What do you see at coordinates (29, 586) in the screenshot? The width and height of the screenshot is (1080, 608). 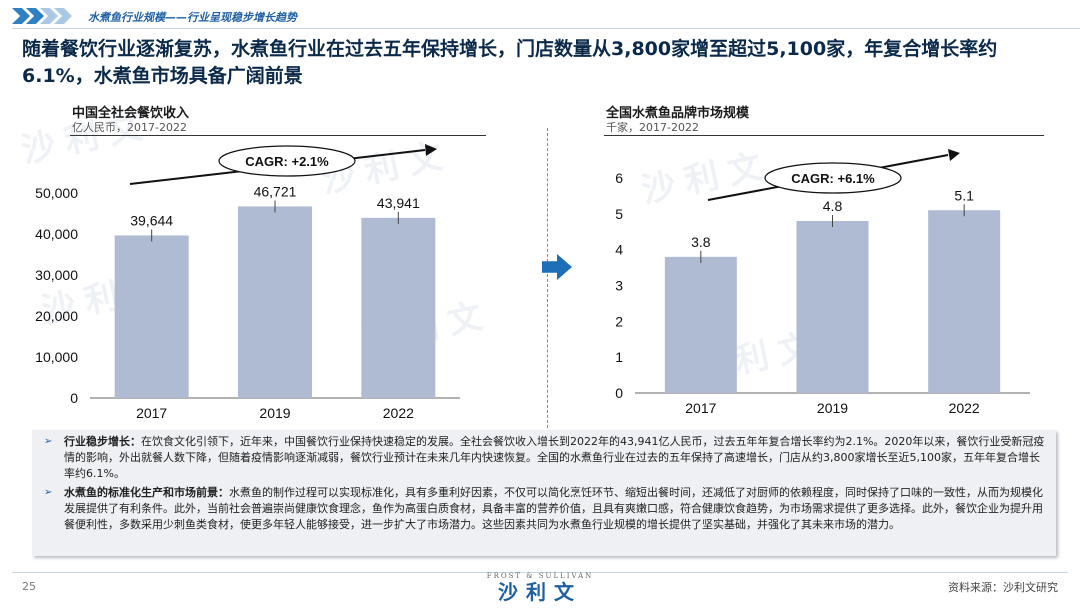 I see `page-number: 25` at bounding box center [29, 586].